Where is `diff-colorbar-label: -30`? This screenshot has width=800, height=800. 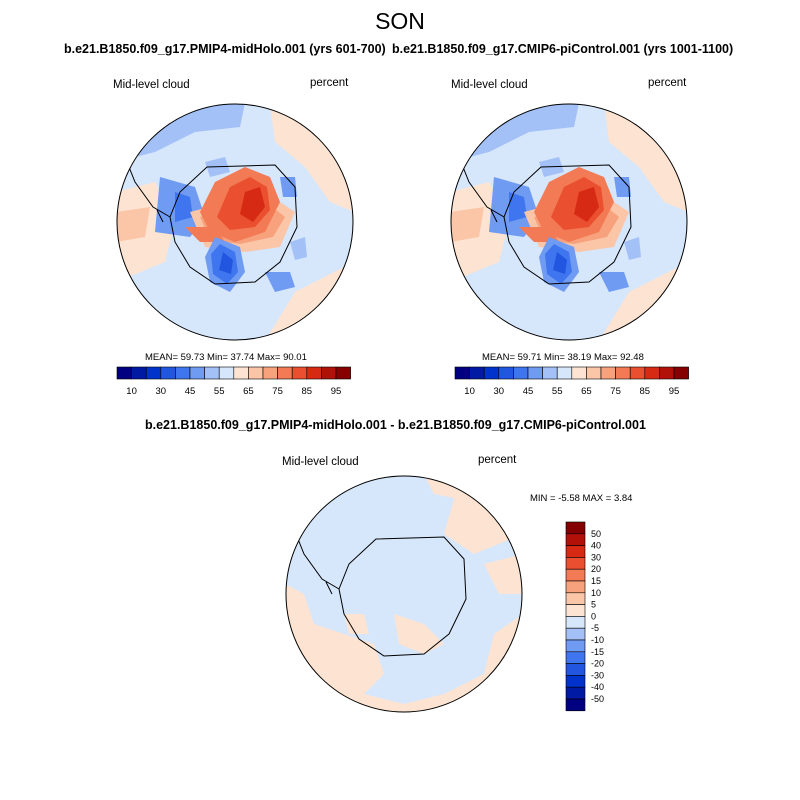
diff-colorbar-label: -30 is located at coordinates (597, 675).